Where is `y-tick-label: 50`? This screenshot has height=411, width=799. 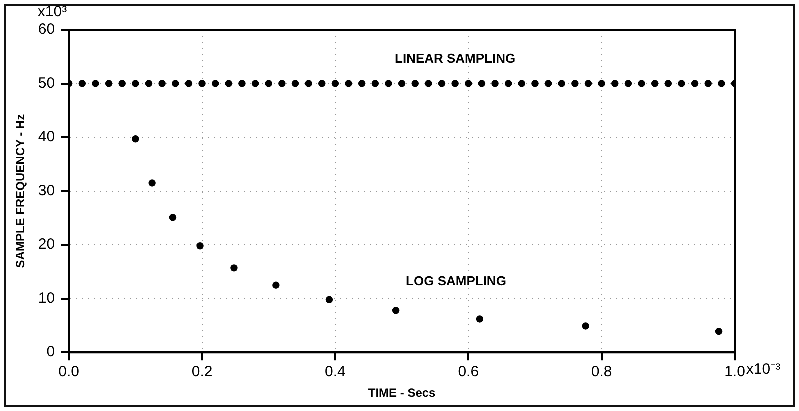 y-tick-label: 50 is located at coordinates (47, 83).